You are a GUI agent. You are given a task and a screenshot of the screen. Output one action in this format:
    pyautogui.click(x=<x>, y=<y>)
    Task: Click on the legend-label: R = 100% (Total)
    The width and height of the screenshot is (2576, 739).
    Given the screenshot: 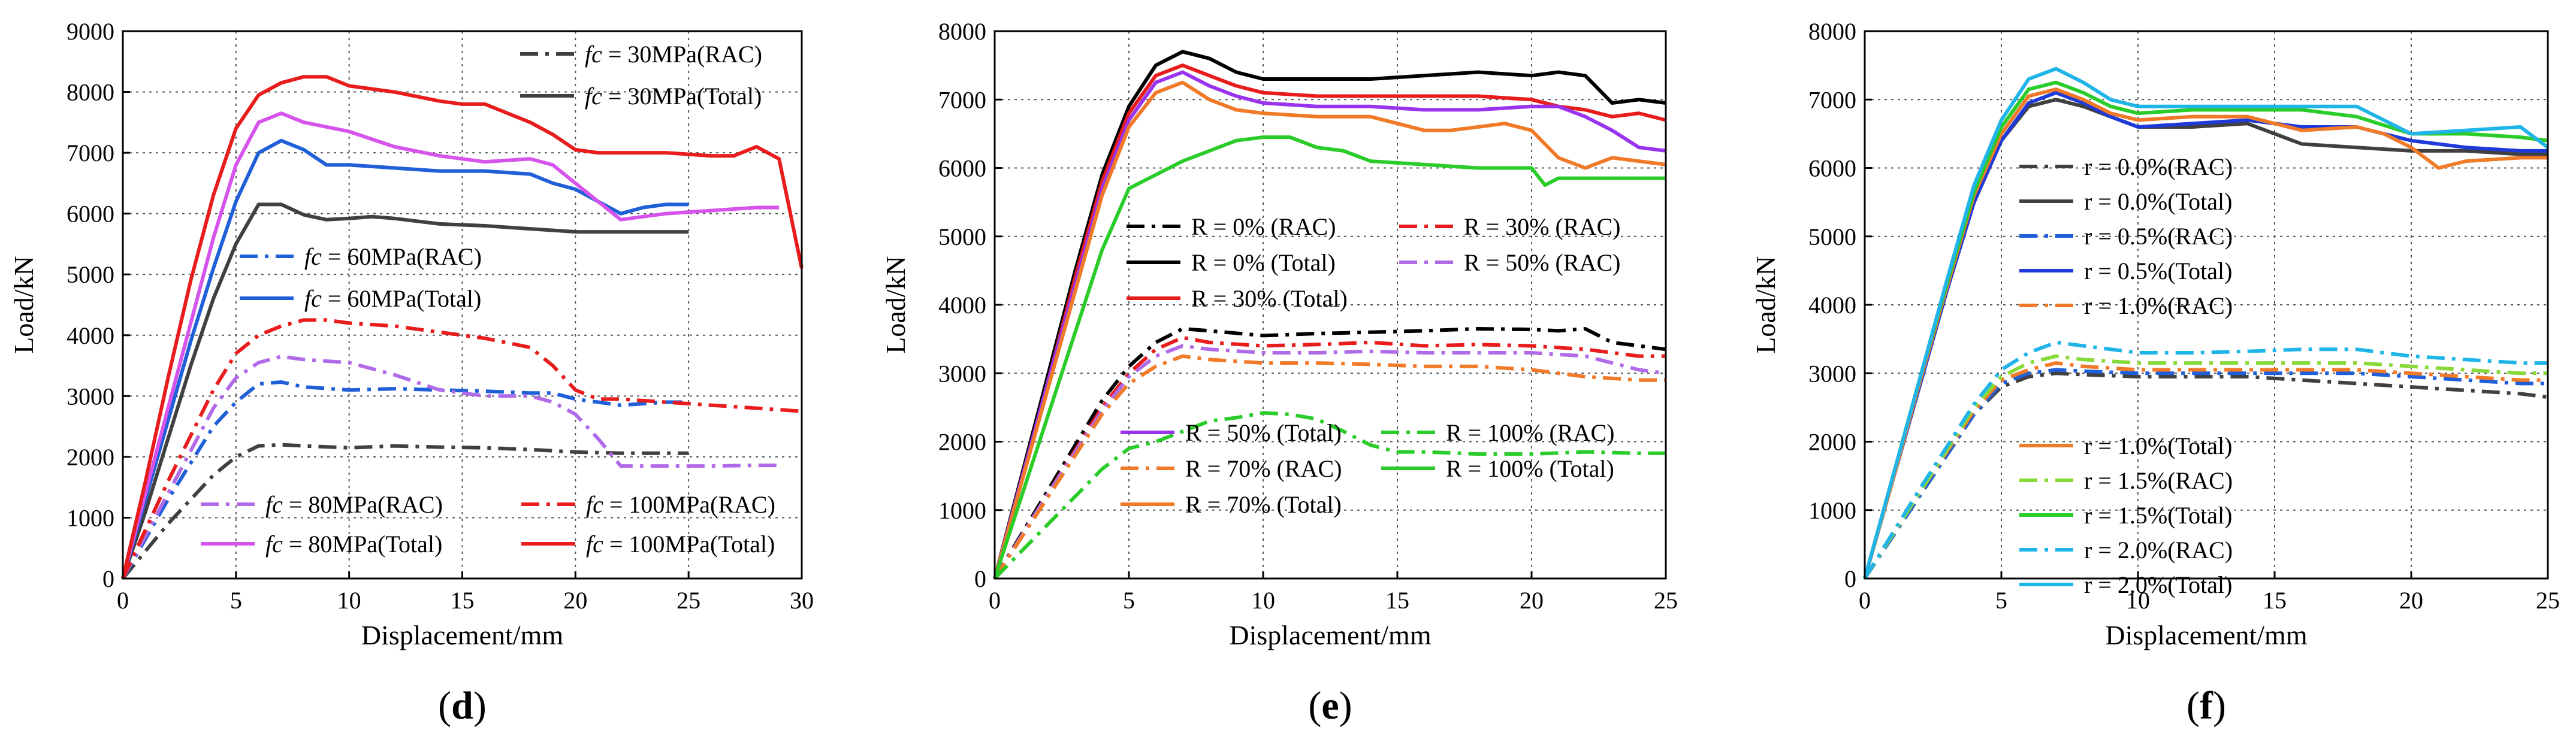 What is the action you would take?
    pyautogui.click(x=1530, y=469)
    